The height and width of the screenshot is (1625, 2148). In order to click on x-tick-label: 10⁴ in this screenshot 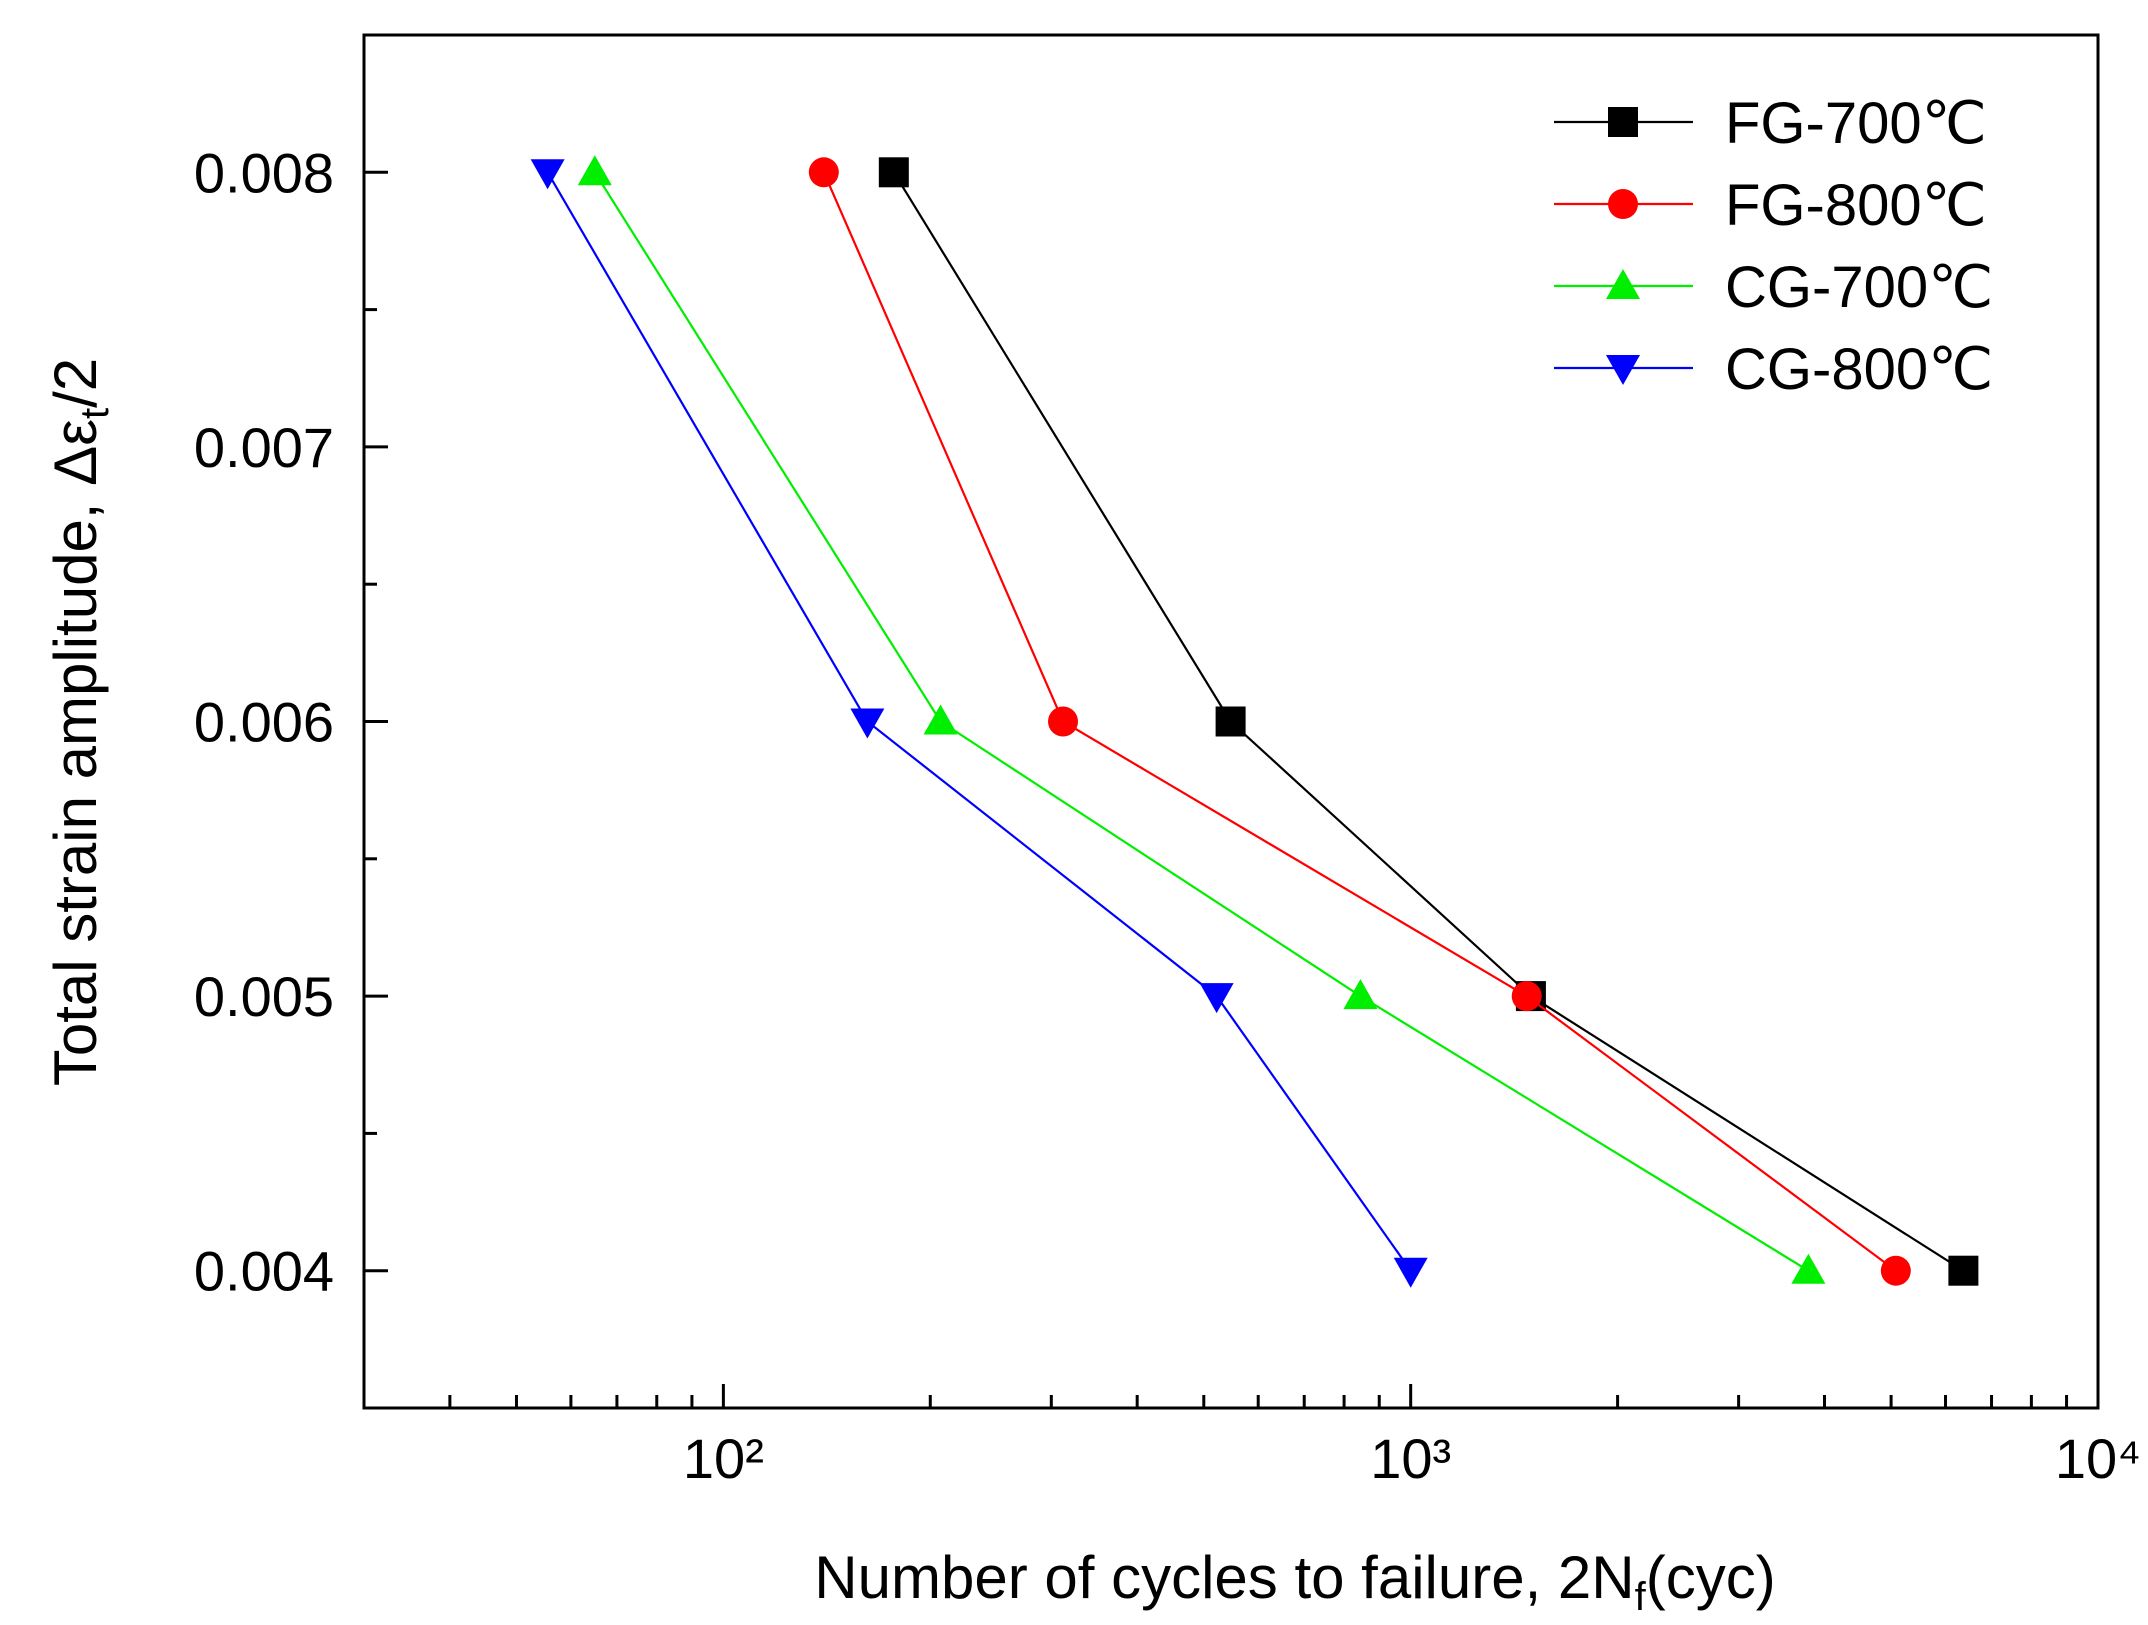, I will do `click(2098, 1458)`.